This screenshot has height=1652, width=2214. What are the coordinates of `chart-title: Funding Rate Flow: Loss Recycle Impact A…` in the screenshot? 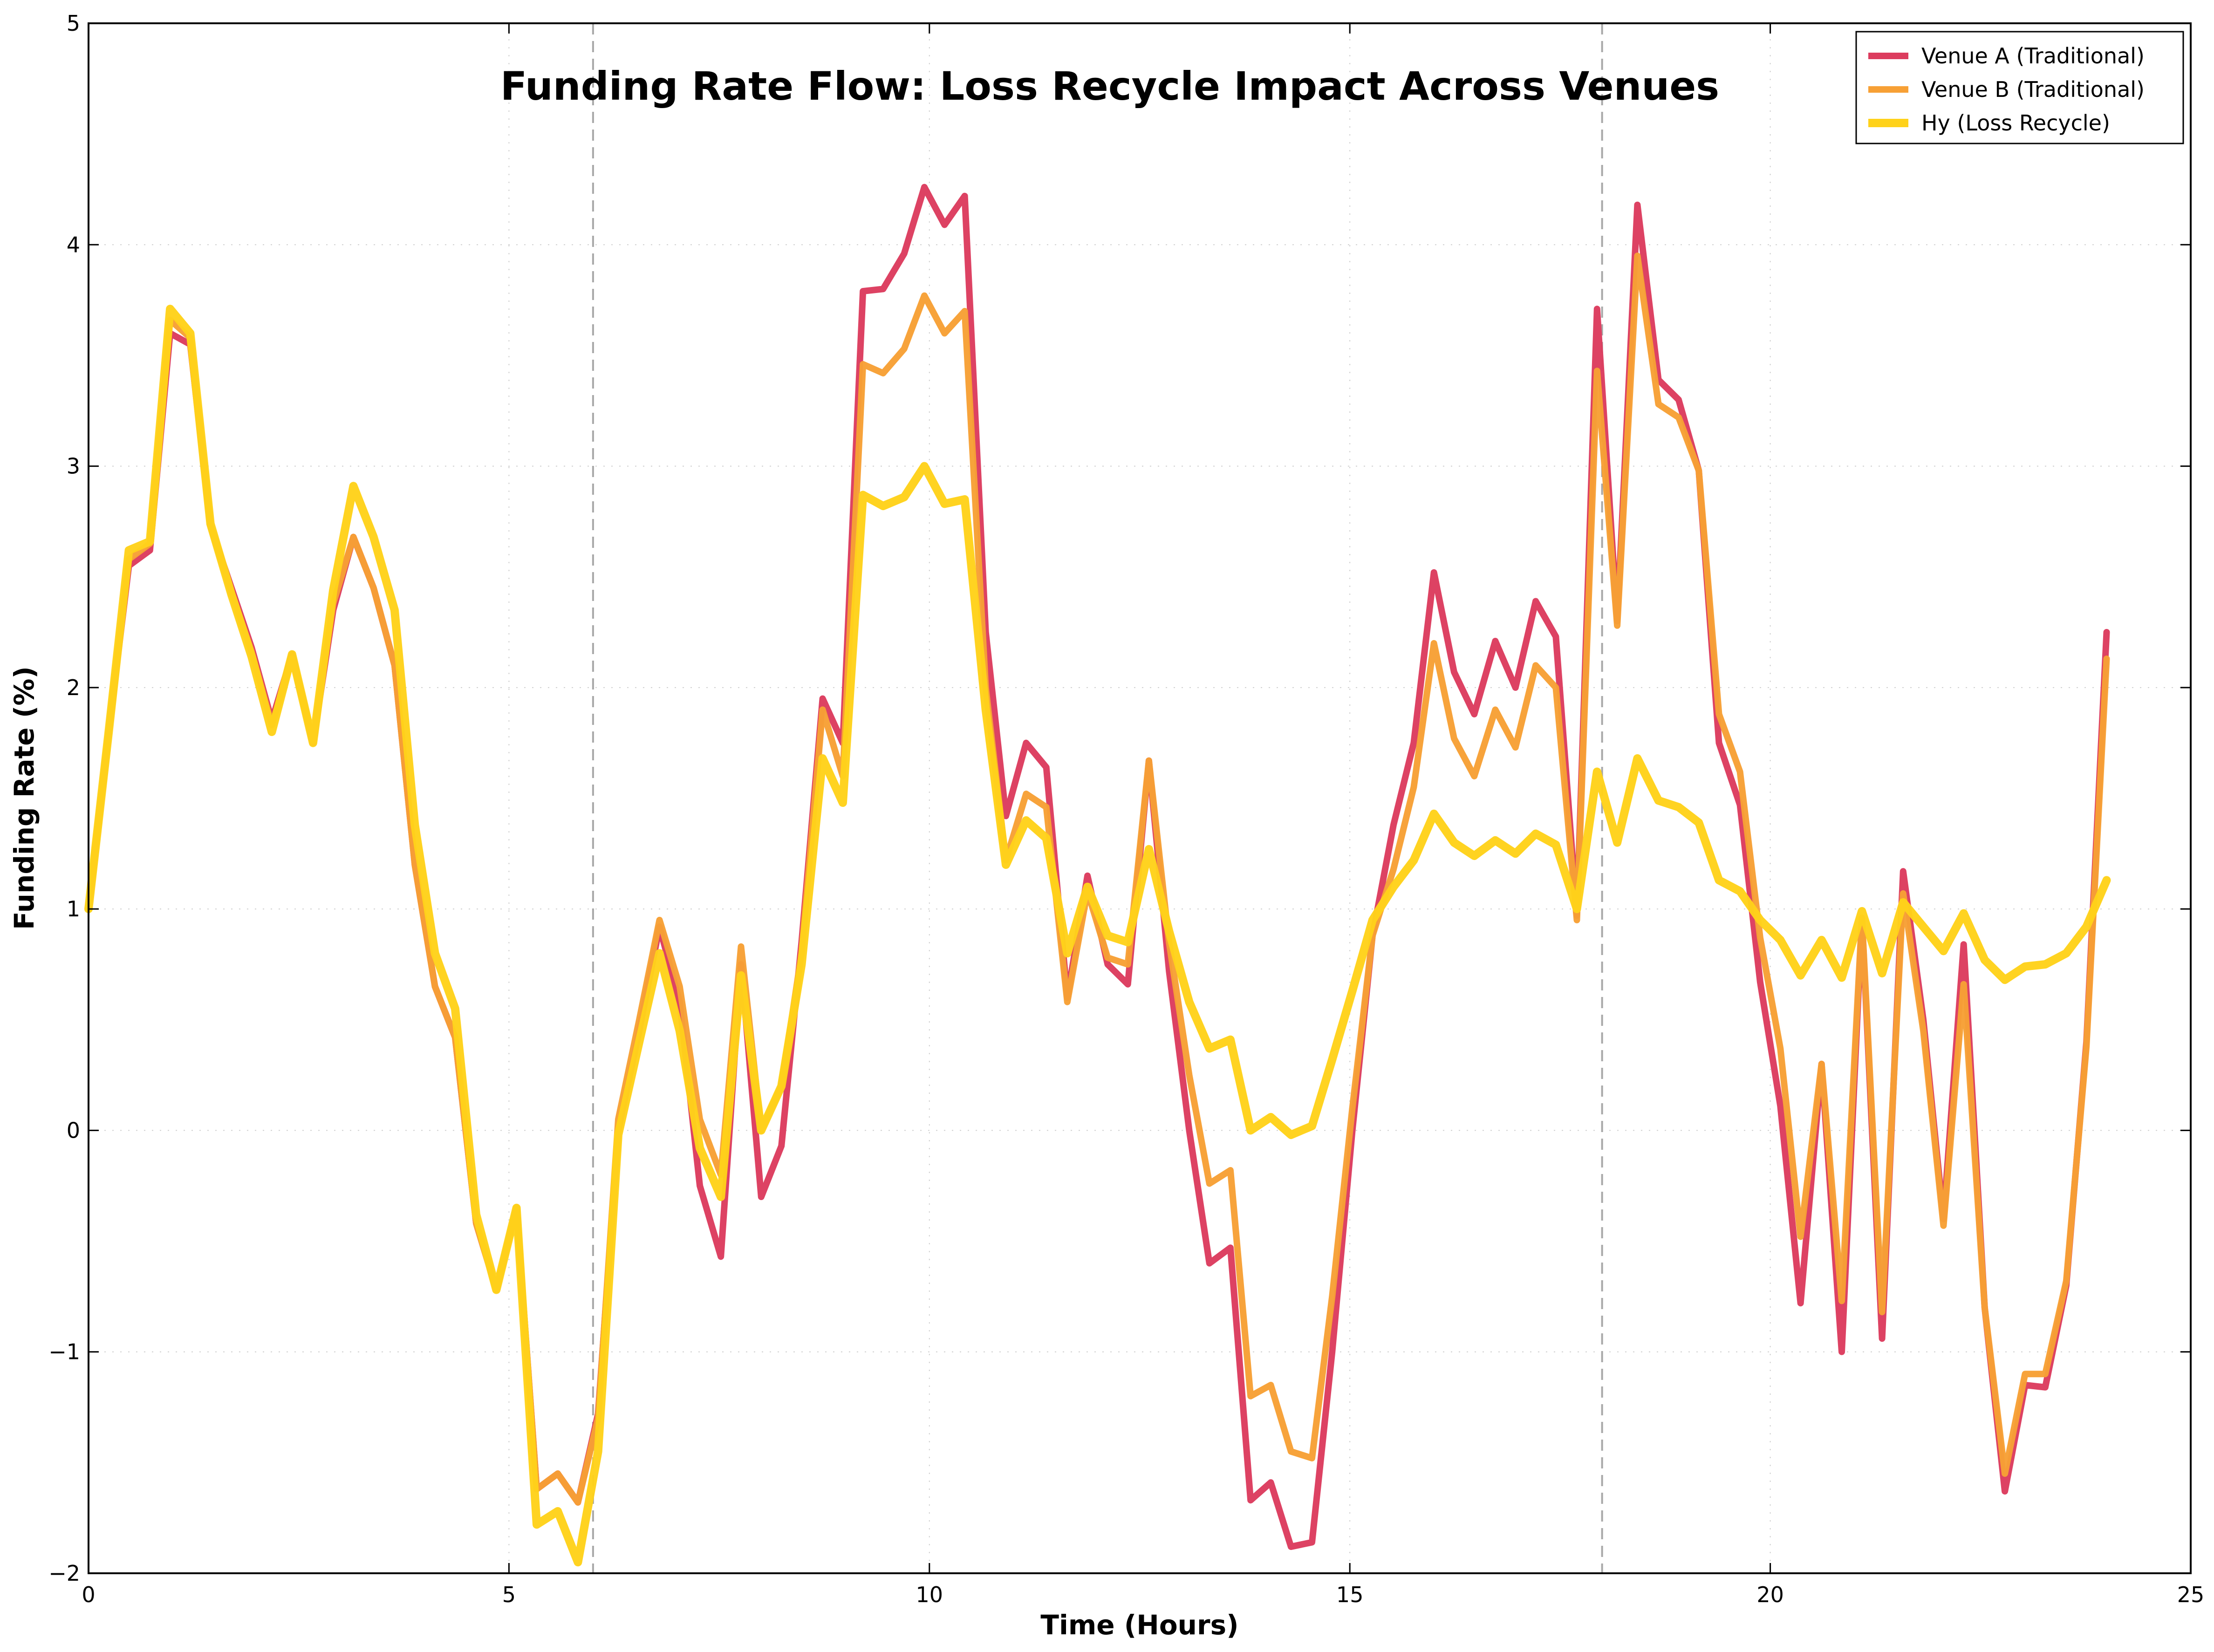 It's located at (1109, 86).